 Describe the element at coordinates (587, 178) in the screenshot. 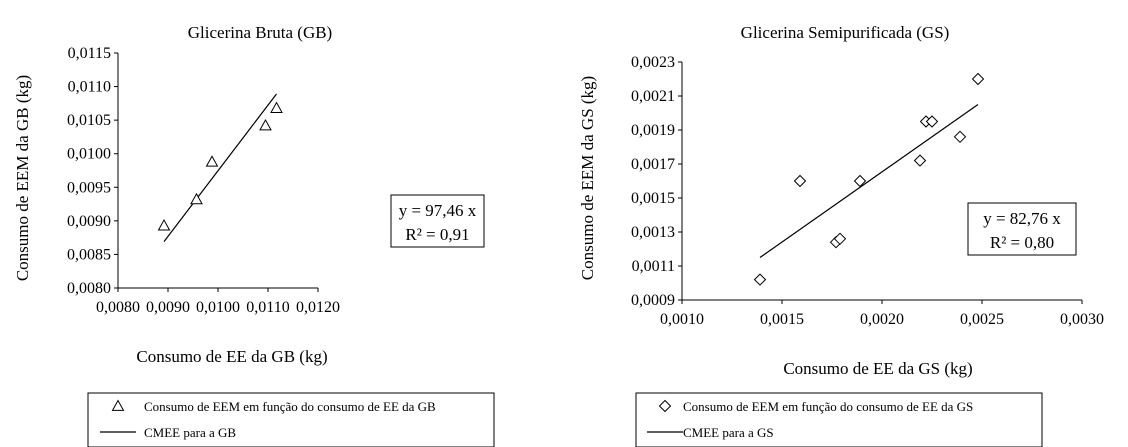

I see `y-axis-label: Consumo de EEM da GS (kg)` at that location.